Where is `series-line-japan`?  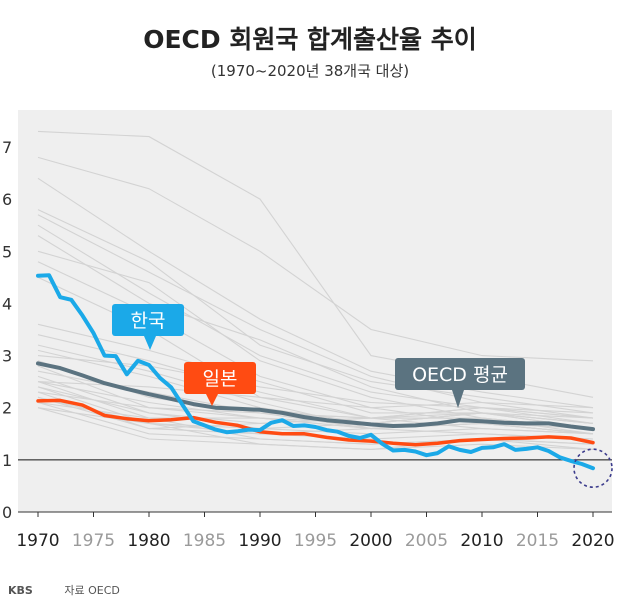 series-line-japan is located at coordinates (315, 422).